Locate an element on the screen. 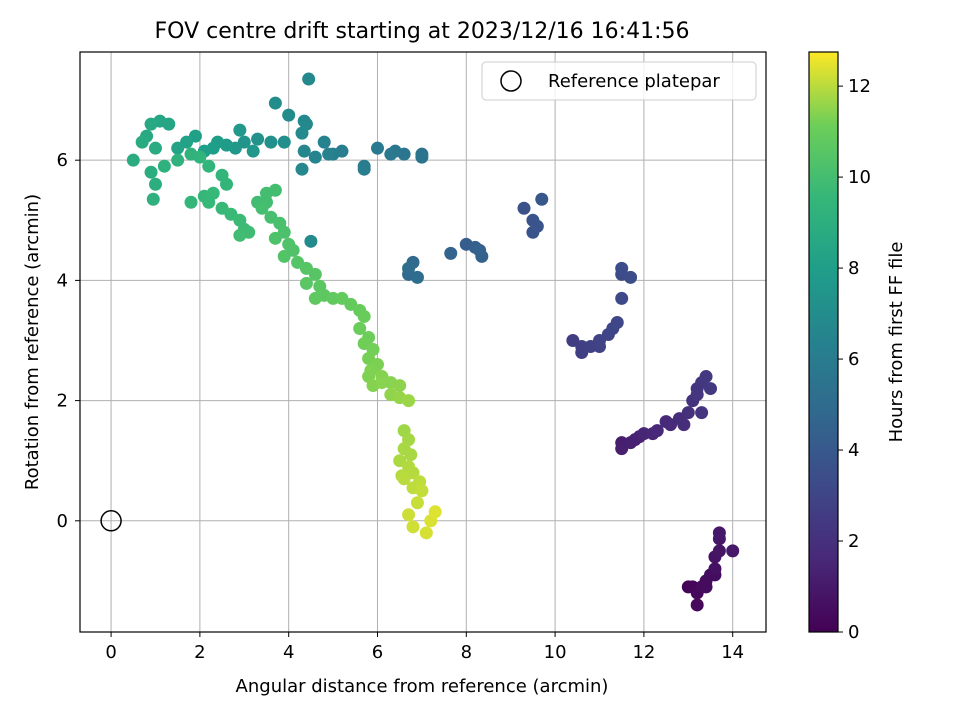  colorbar-tick-label: 4 is located at coordinates (853, 450).